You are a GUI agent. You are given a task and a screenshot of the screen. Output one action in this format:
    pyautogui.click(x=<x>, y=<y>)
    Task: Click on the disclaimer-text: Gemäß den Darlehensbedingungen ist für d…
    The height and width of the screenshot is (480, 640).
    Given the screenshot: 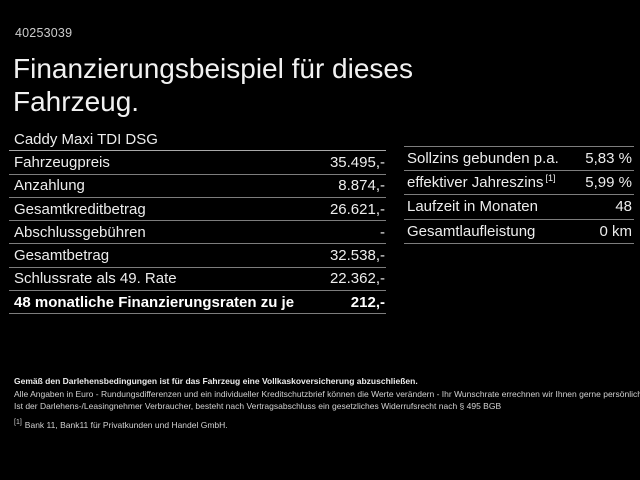 What is the action you would take?
    pyautogui.click(x=327, y=394)
    